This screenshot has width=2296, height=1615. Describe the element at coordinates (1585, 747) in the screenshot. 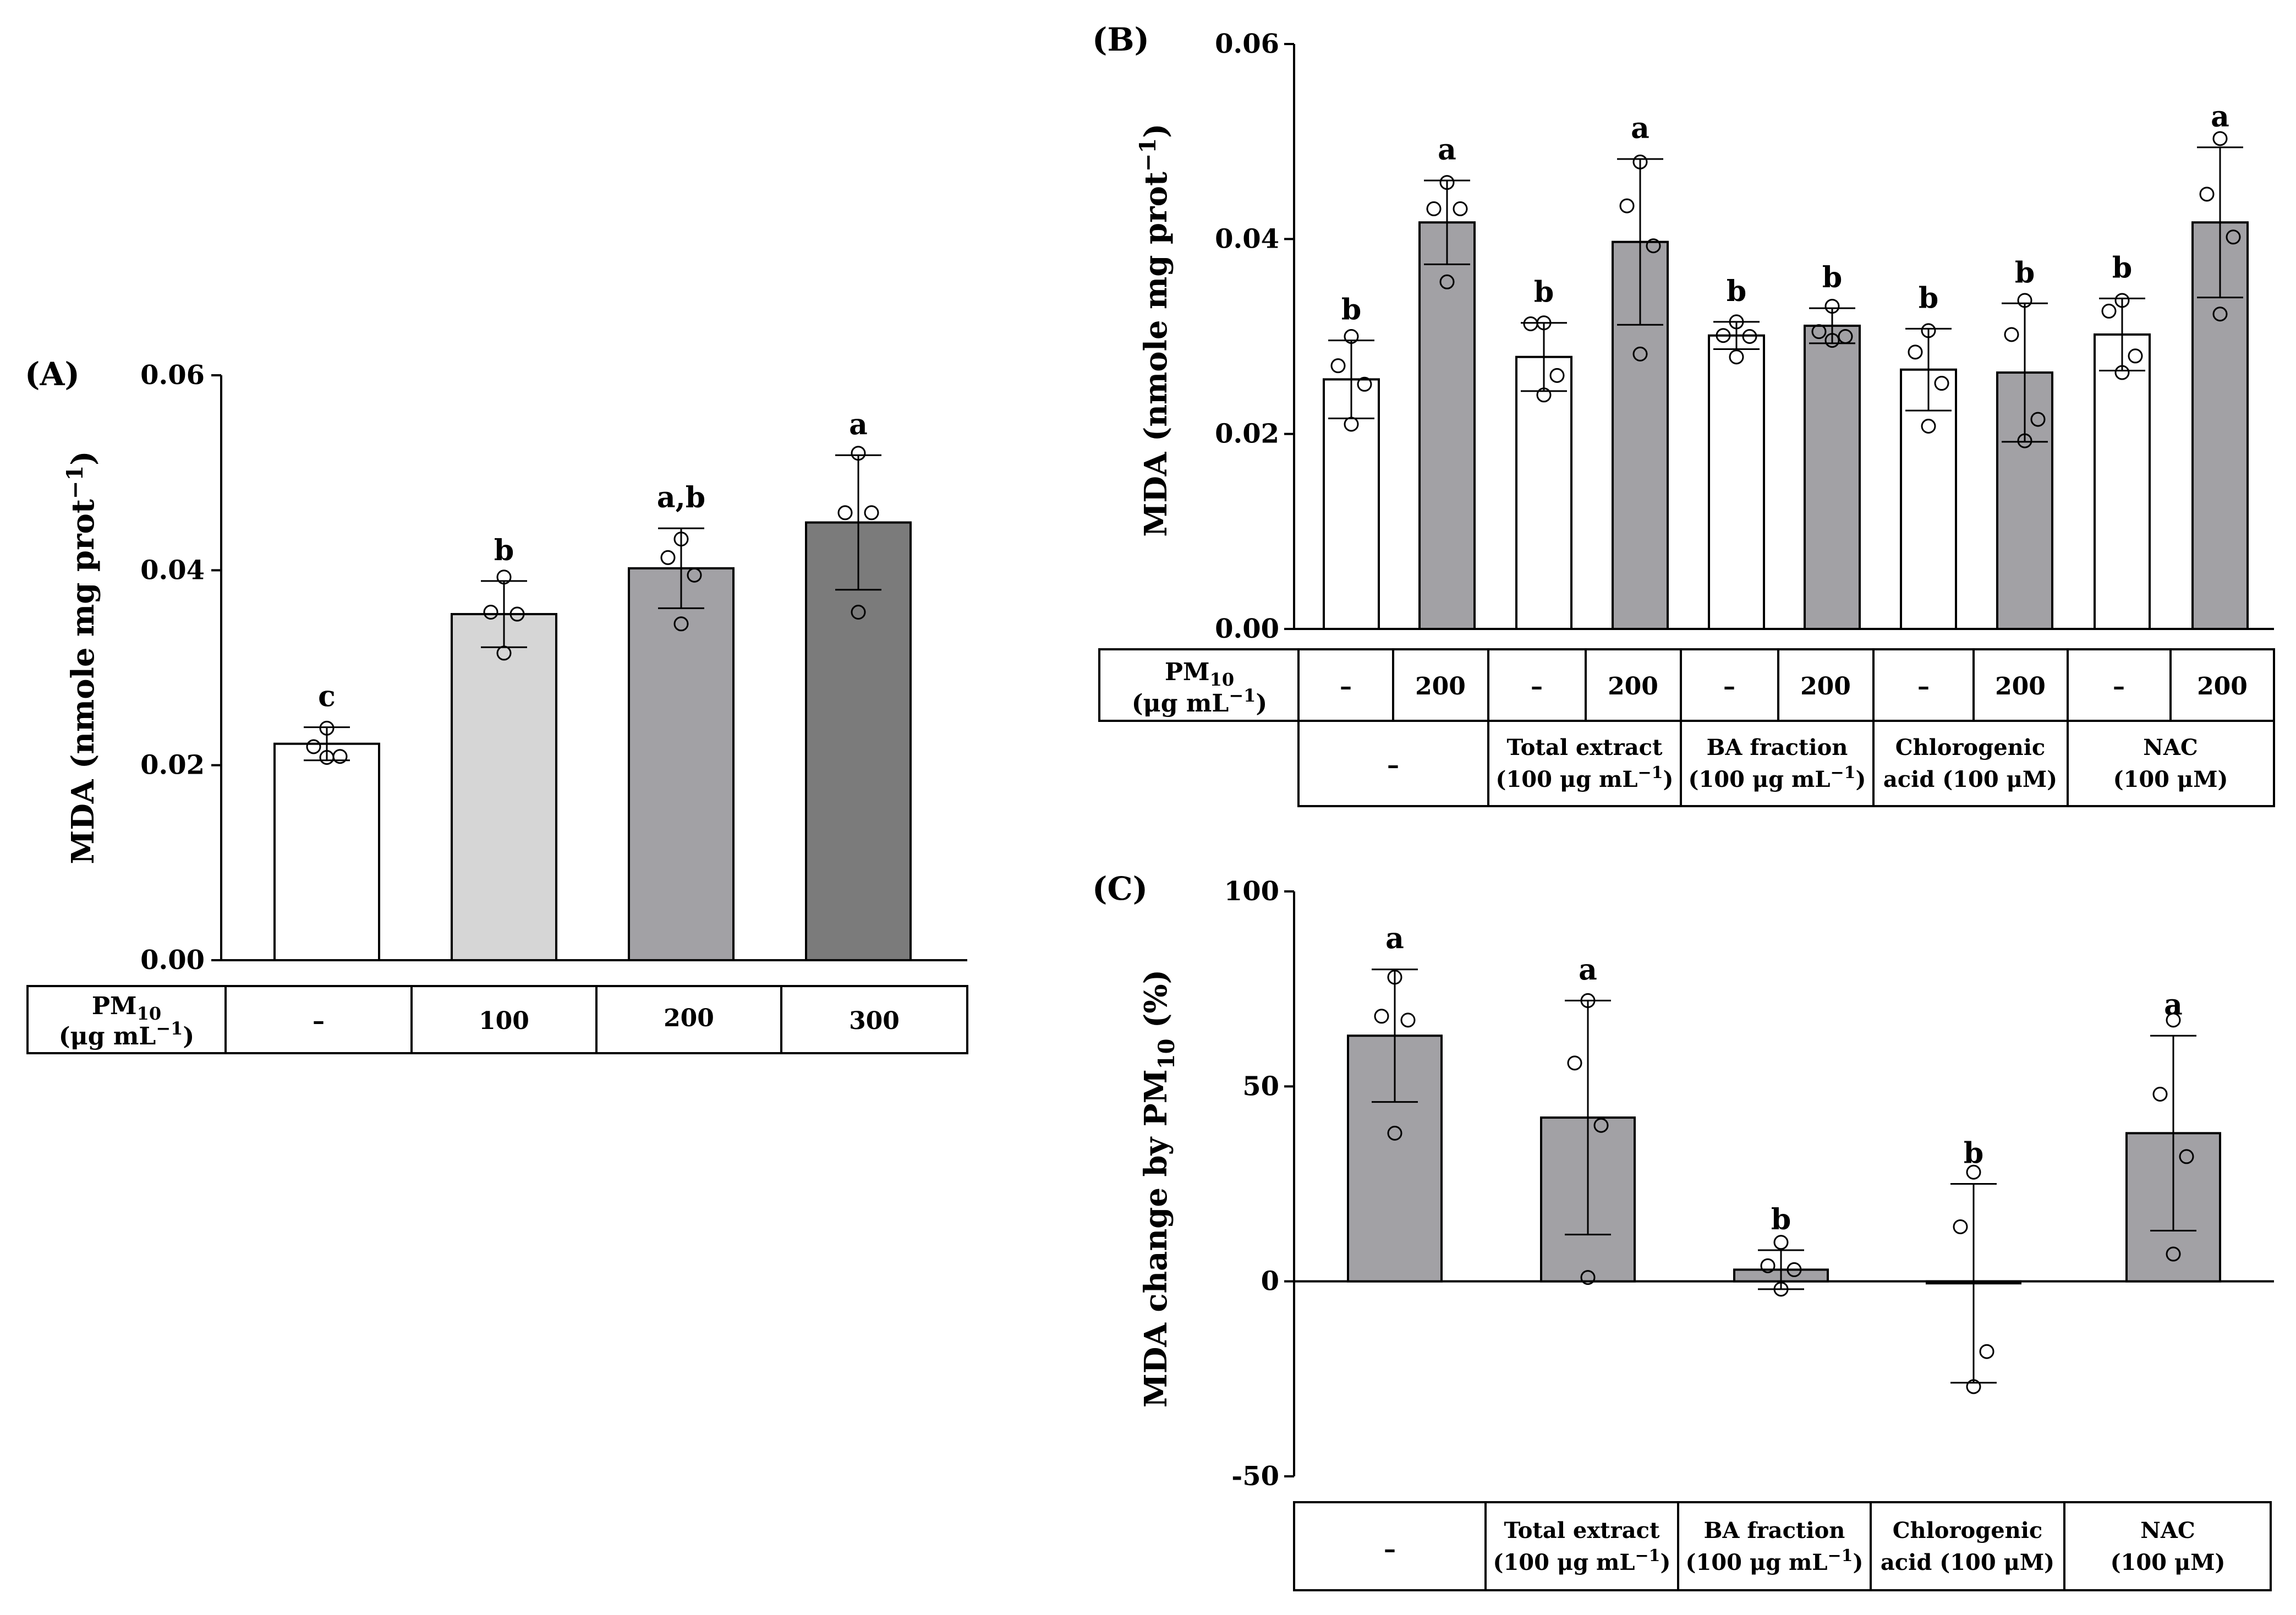

I see `panel-b-group-total-extract: Total extract` at that location.